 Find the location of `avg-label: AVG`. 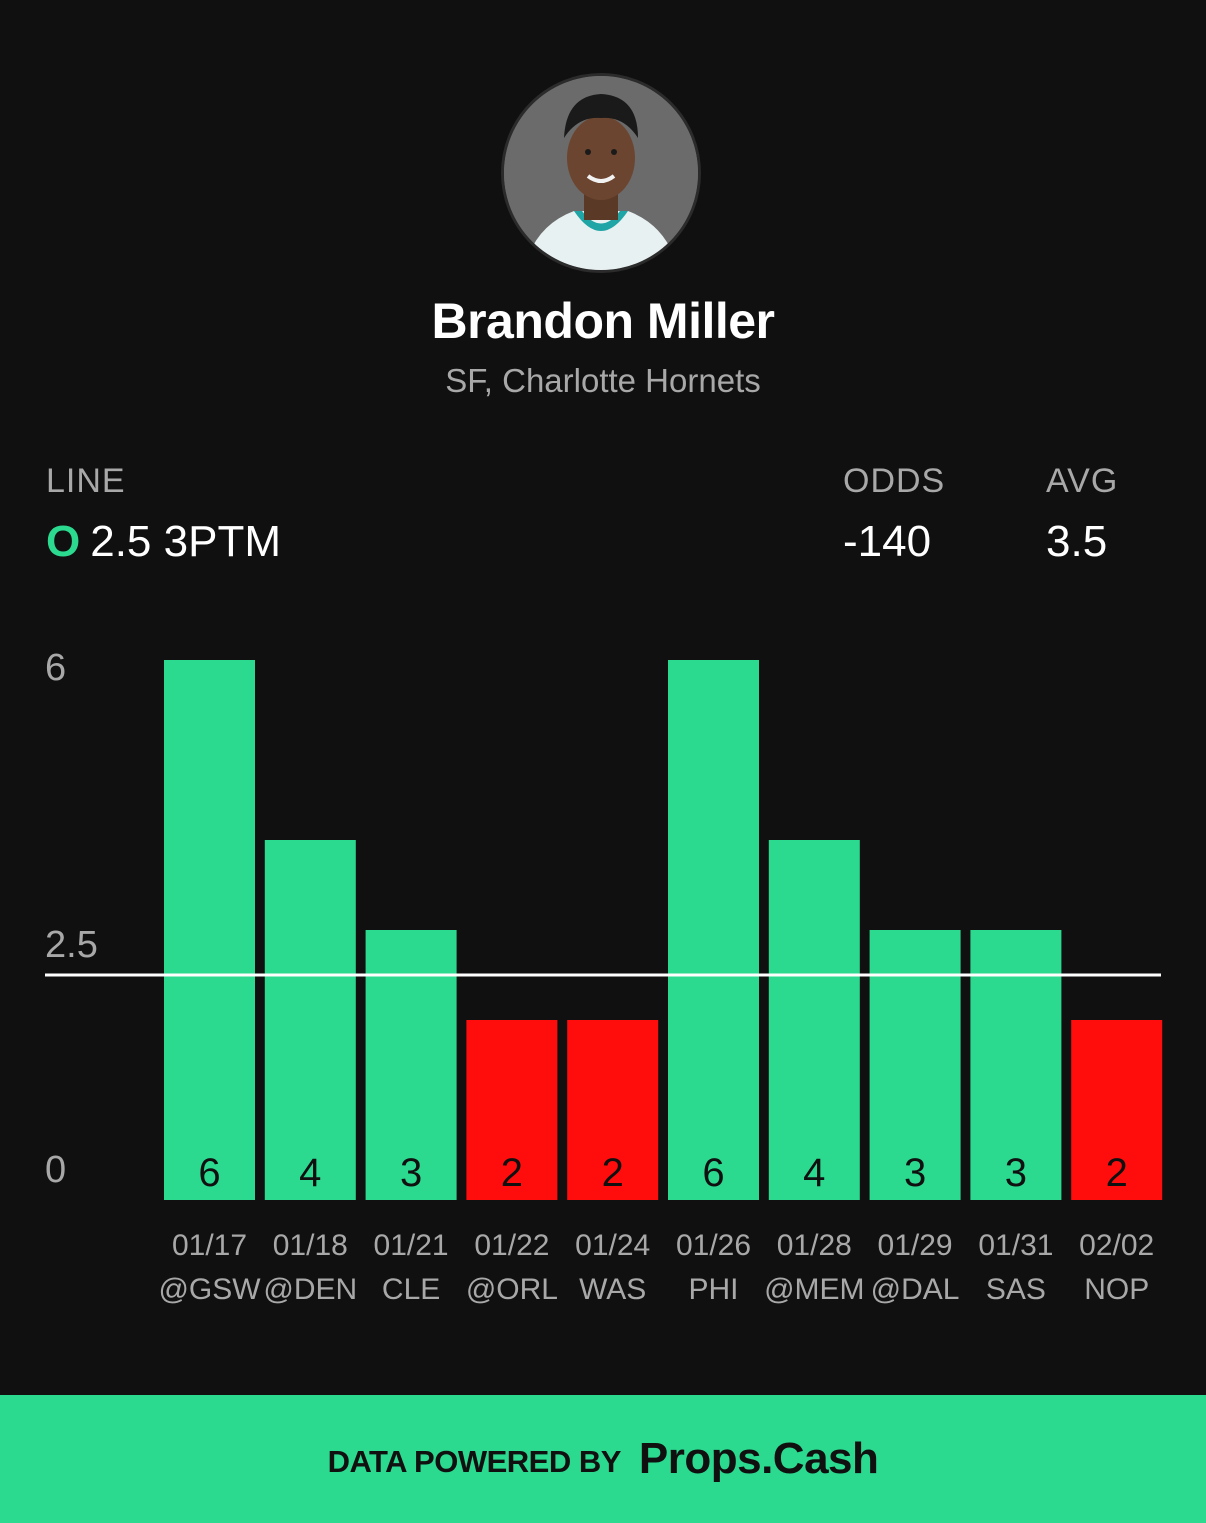

avg-label: AVG is located at coordinates (1082, 481).